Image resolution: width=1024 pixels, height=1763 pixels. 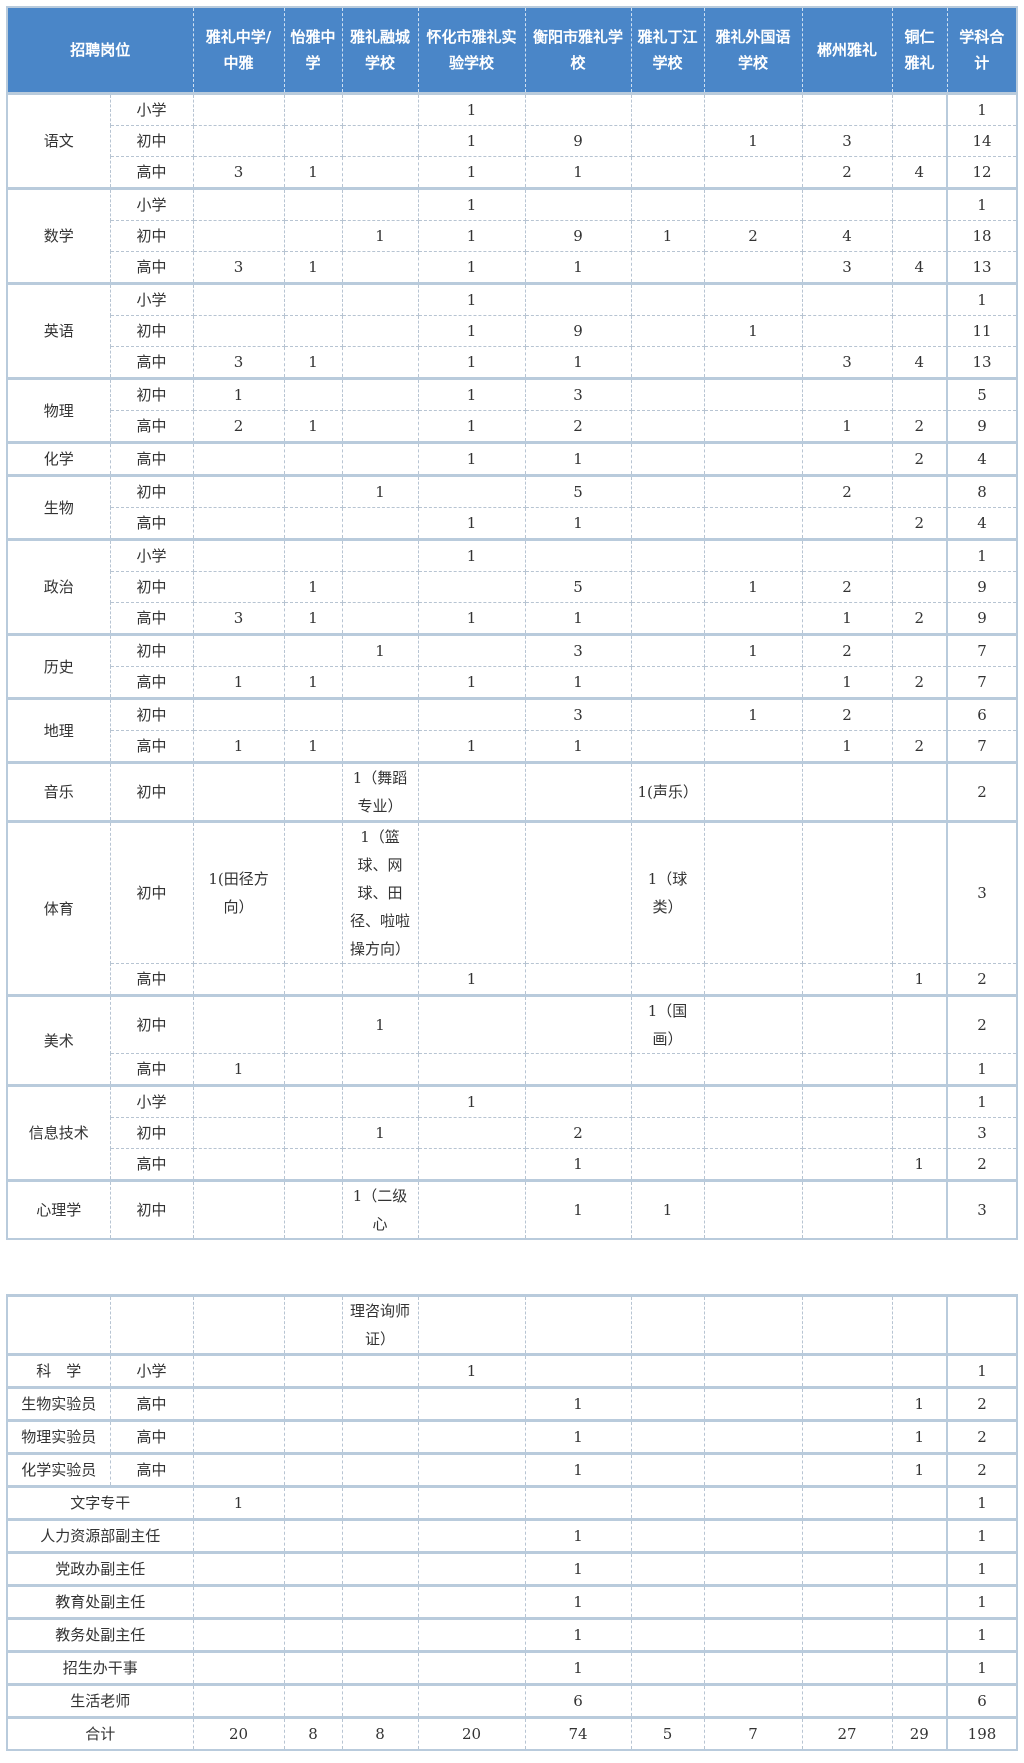 I want to click on grand-total-row: 合计 20 8 8 20 74 5 7 27 29 198, so click(x=512, y=1733).